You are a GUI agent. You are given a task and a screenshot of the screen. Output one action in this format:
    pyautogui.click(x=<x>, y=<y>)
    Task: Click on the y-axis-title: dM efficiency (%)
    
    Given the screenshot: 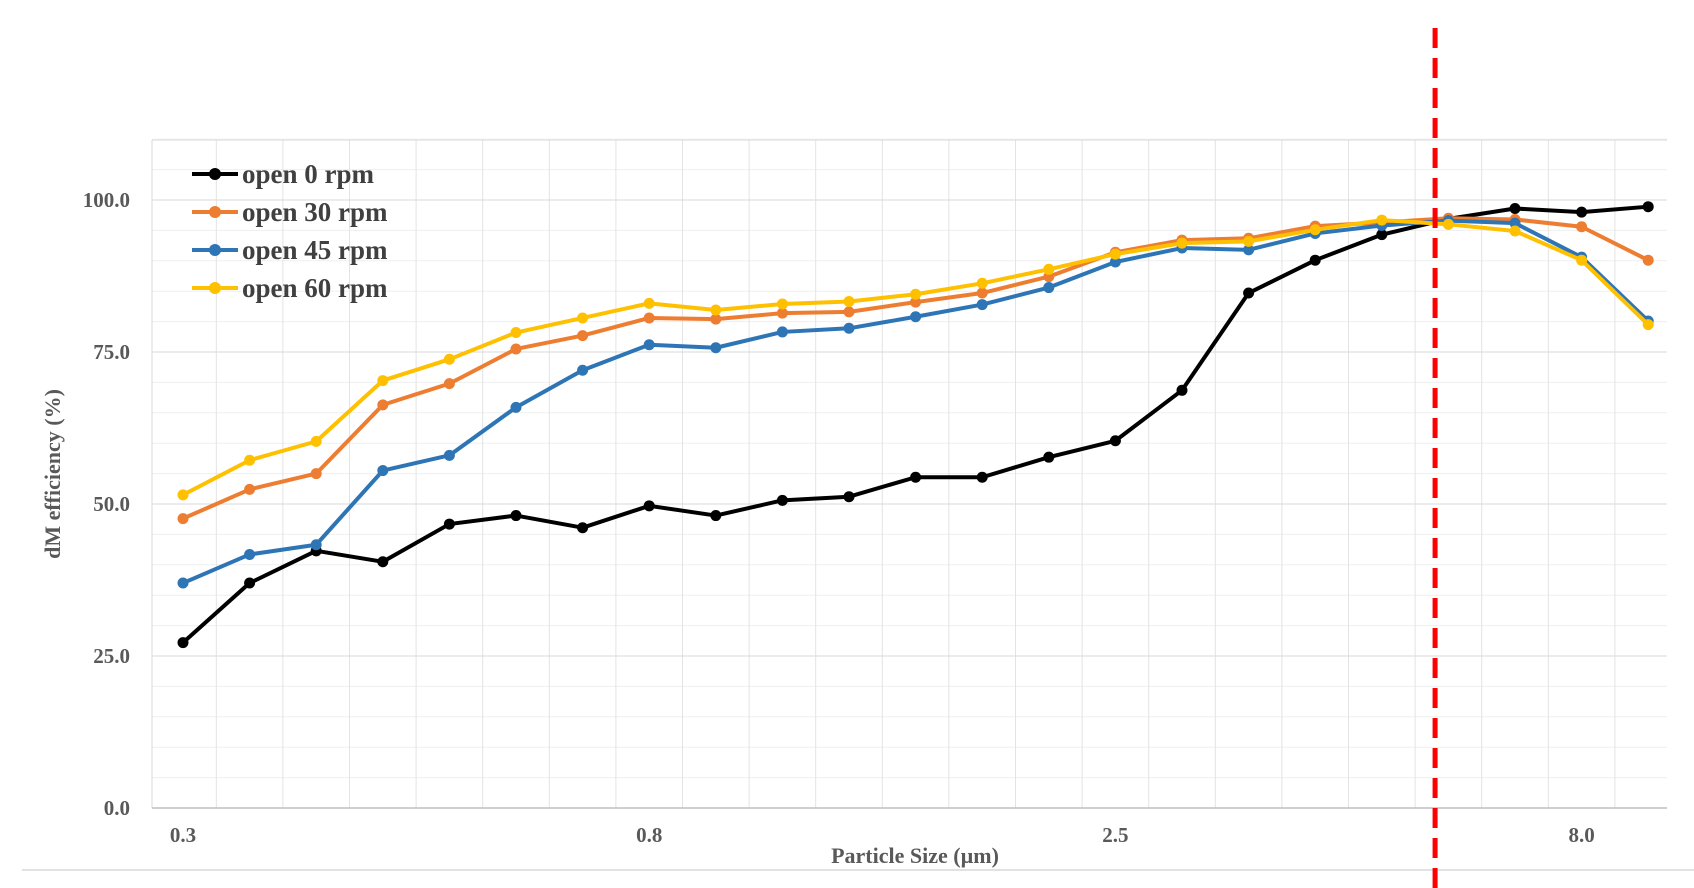 What is the action you would take?
    pyautogui.click(x=52, y=474)
    